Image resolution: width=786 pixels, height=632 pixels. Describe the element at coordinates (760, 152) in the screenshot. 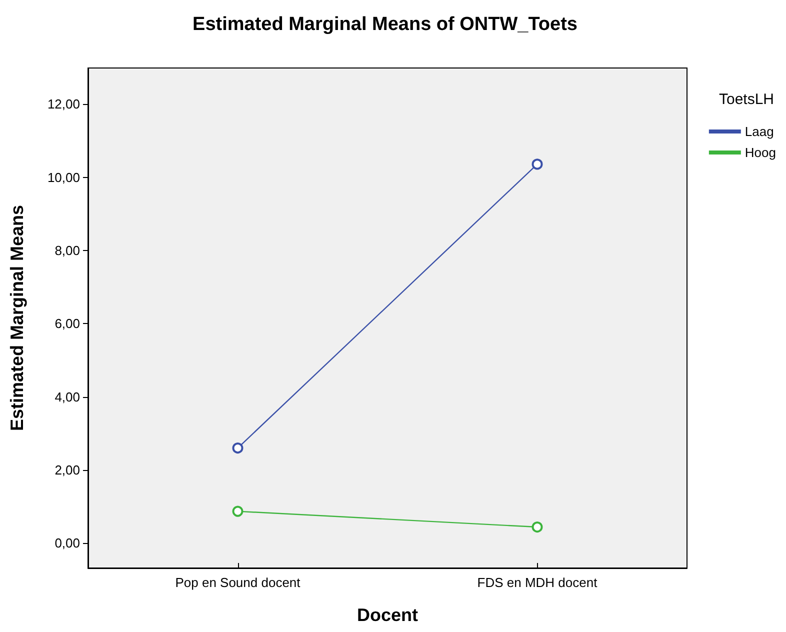

I see `legend-label: Hoog` at that location.